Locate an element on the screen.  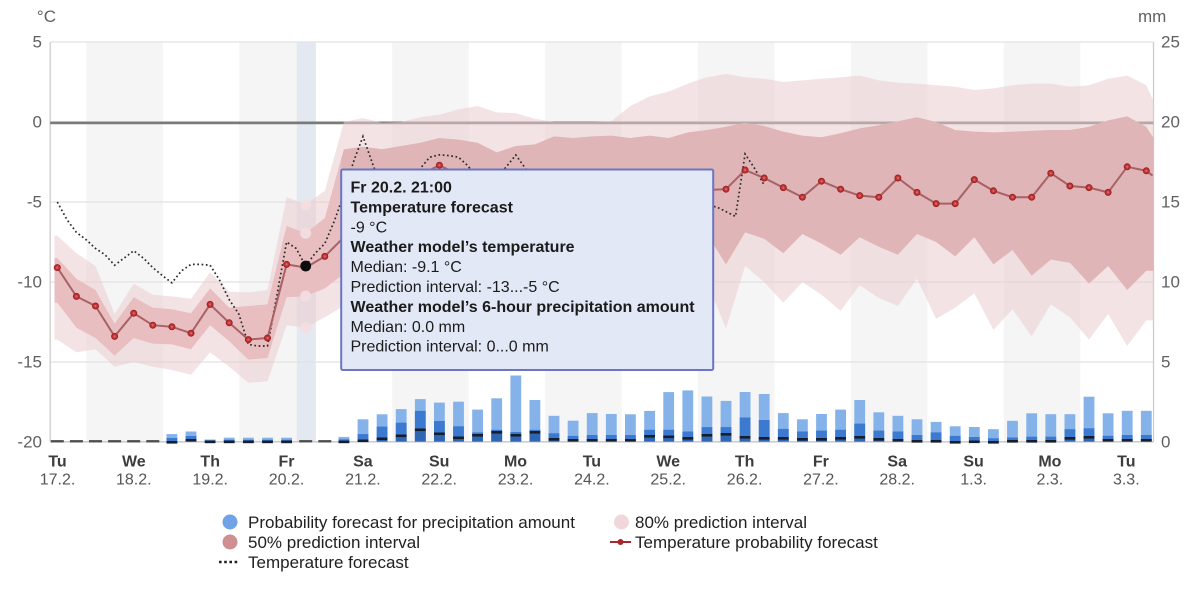
svg-text: 3.3. is located at coordinates (1126, 480).